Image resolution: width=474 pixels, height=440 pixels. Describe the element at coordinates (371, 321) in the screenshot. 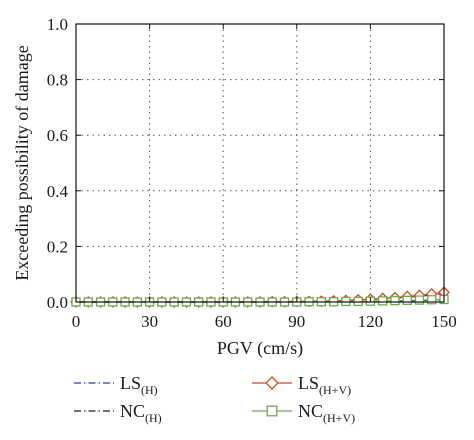

I see `x-tick-label: 120` at that location.